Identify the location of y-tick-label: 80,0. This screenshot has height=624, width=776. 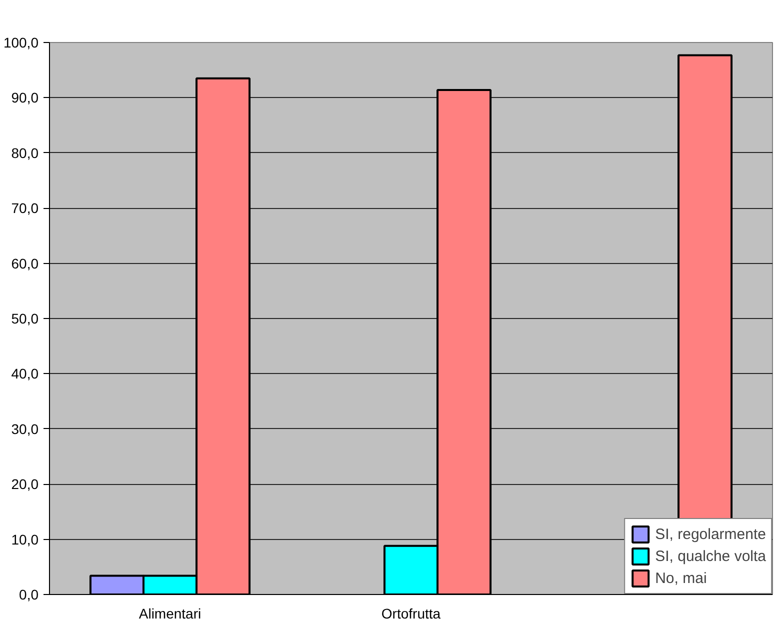
(25, 152).